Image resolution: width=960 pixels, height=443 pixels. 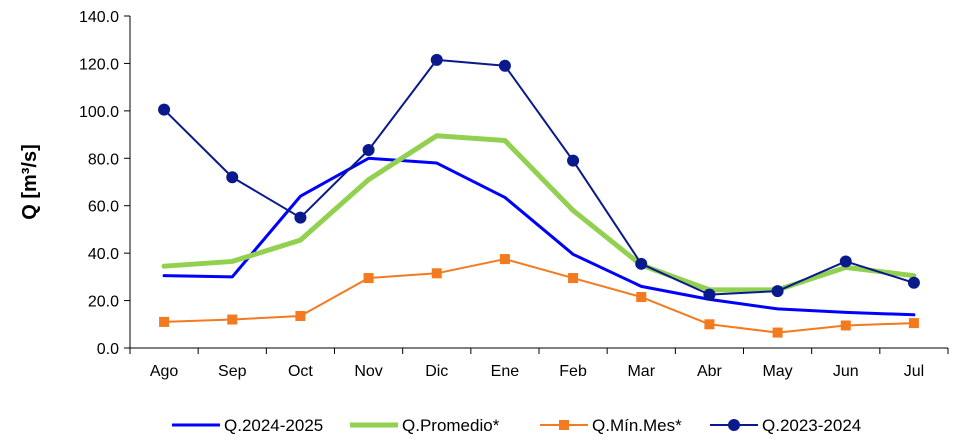 What do you see at coordinates (103, 159) in the screenshot?
I see `y-tick-label: 80.0` at bounding box center [103, 159].